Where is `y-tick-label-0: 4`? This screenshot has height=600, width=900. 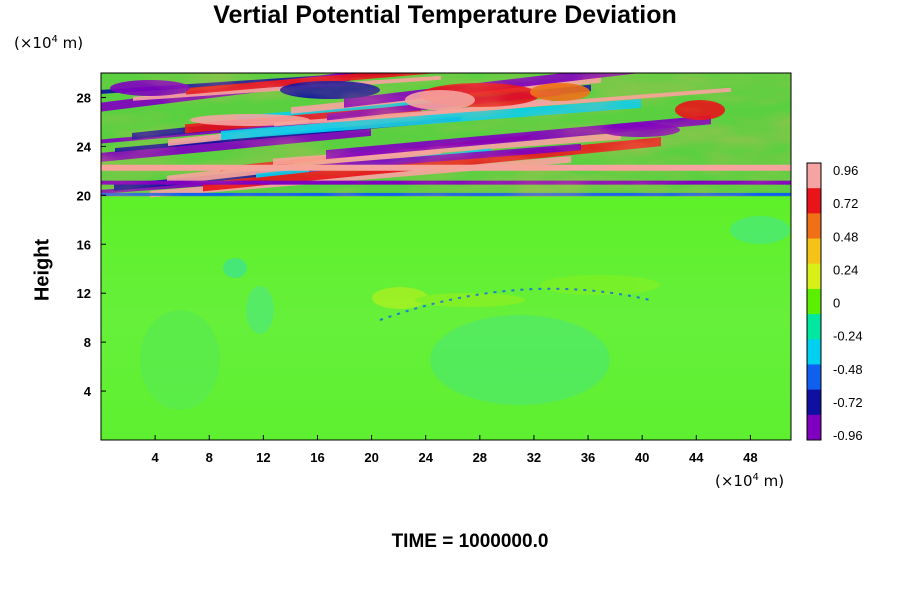
y-tick-label-0: 4 is located at coordinates (88, 391).